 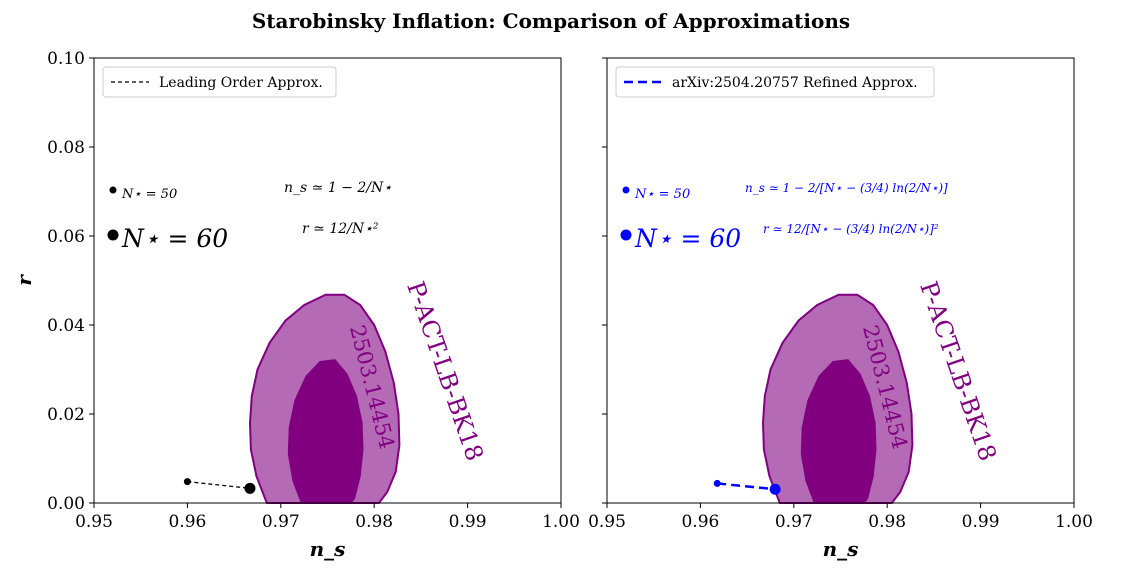 I want to click on formula-r: r ≃ 12/N⋆², so click(x=340, y=229).